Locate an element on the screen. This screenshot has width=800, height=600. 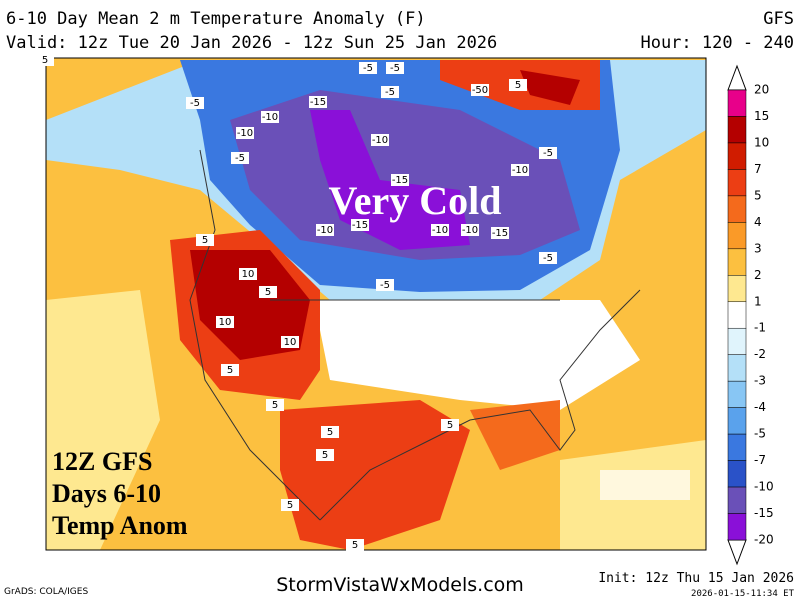
hours: Hour: 120 - 240 is located at coordinates (717, 43).